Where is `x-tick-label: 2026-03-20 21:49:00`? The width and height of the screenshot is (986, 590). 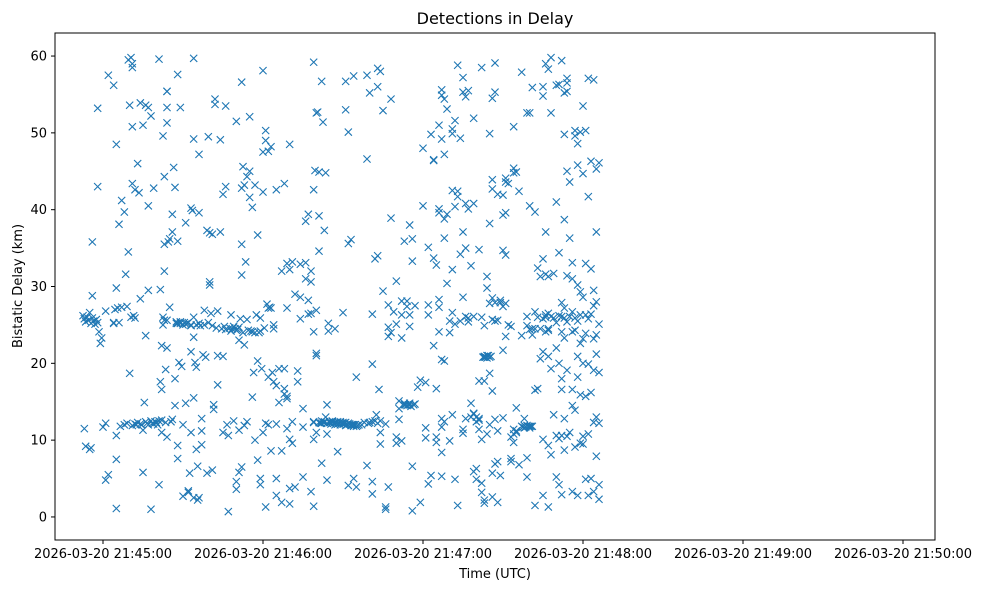 x-tick-label: 2026-03-20 21:49:00 is located at coordinates (743, 554).